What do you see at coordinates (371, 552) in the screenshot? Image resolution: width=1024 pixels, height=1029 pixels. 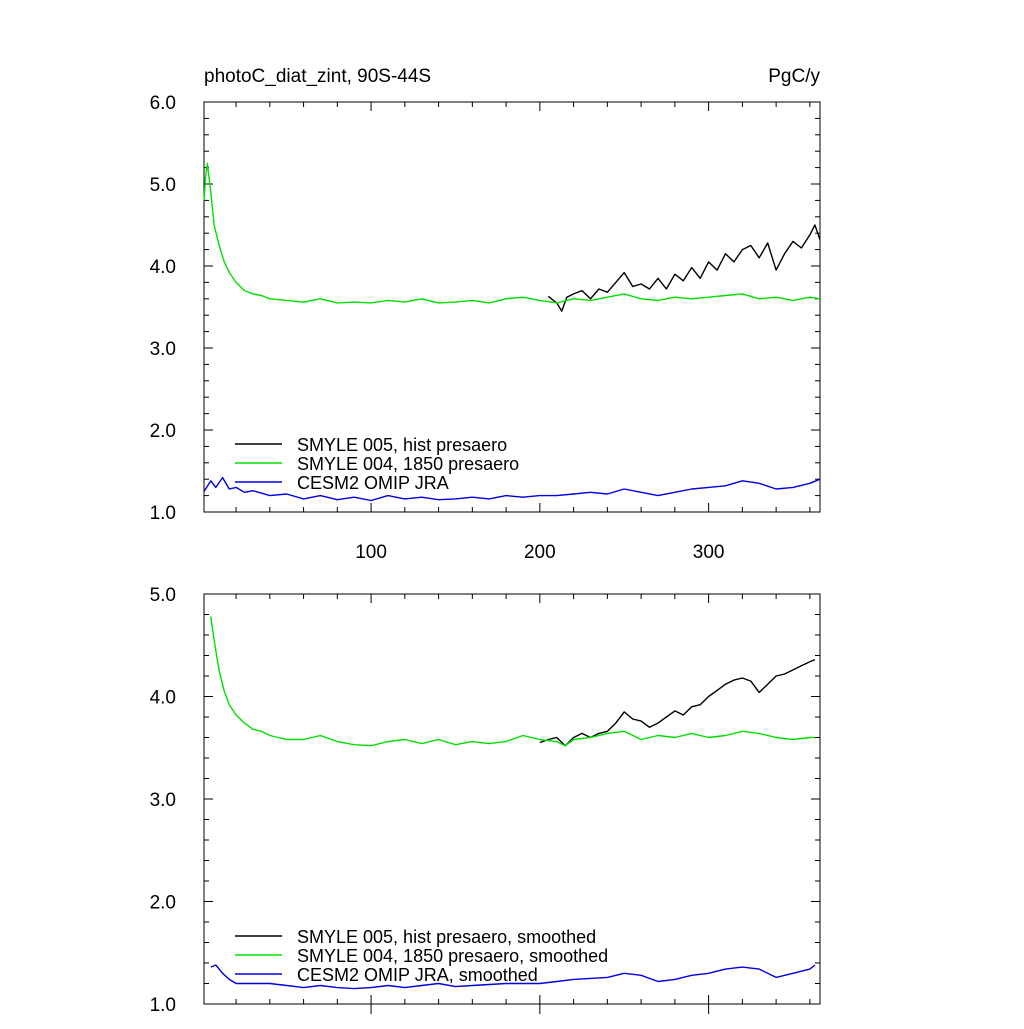 I see `x-tick-label: 100` at bounding box center [371, 552].